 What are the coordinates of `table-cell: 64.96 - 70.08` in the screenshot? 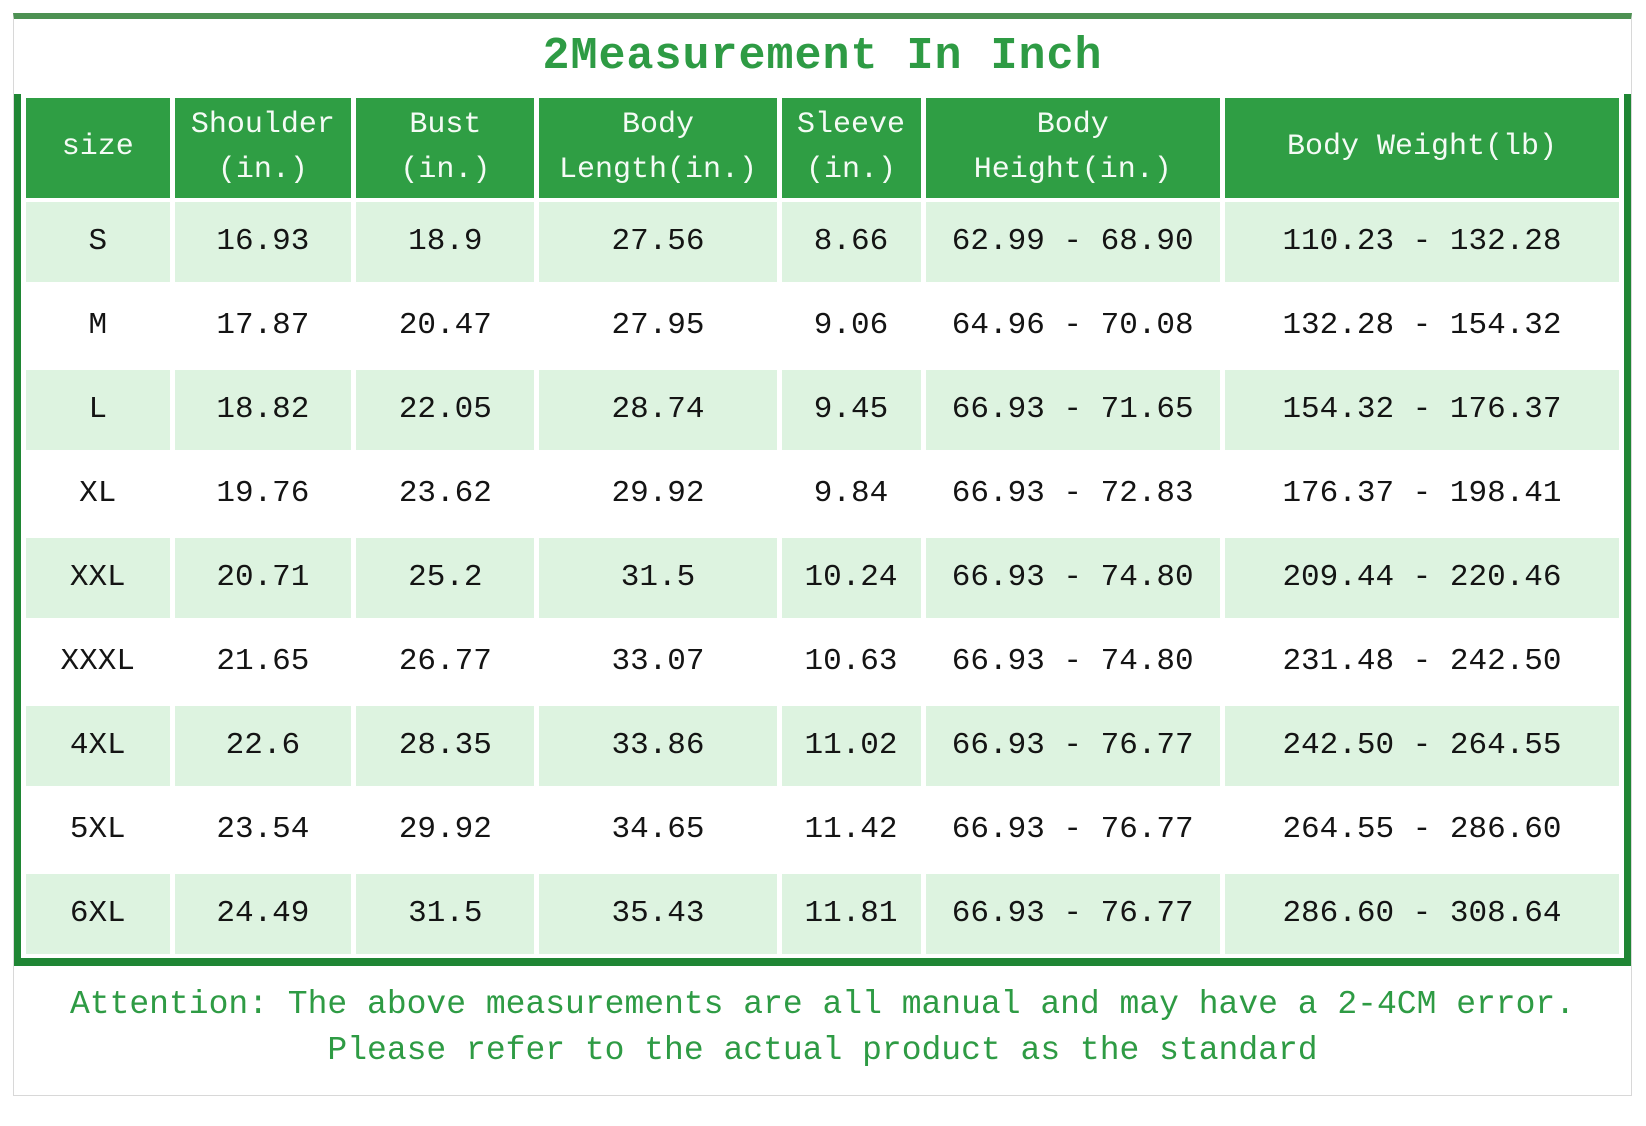 It's located at (1072, 325).